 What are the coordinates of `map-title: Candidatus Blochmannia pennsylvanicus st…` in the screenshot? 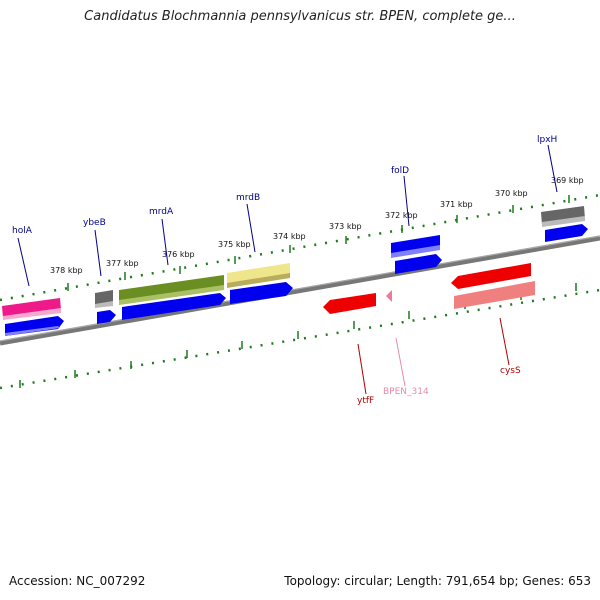 It's located at (300, 16).